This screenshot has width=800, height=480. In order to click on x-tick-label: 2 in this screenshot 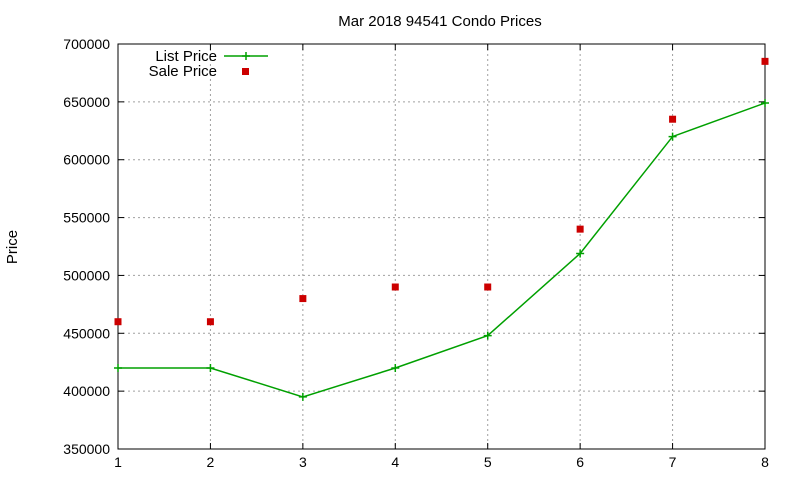, I will do `click(211, 462)`.